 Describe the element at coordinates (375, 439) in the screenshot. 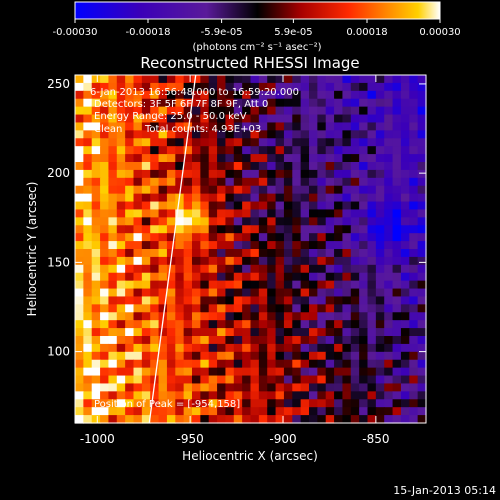

I see `x-tick-label: -850` at that location.